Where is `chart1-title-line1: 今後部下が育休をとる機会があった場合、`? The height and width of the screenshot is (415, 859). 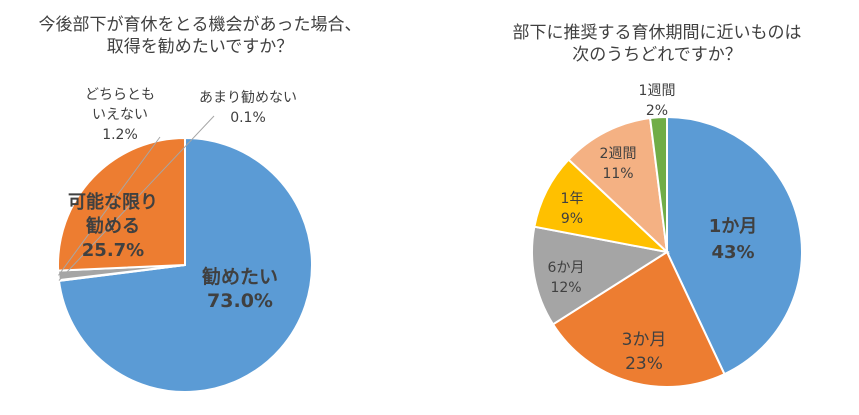
chart1-title-line1: 今後部下が育休をとる機会があった場合、 is located at coordinates (200, 25).